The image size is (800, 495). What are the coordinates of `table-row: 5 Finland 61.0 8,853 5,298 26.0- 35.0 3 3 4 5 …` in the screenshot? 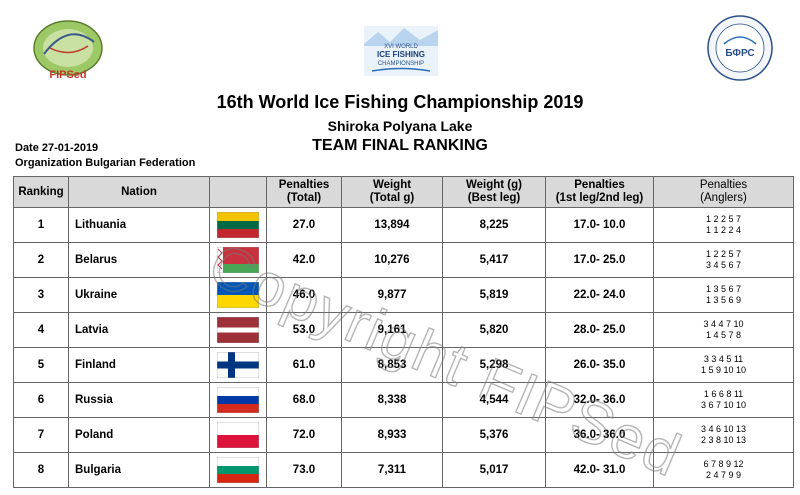 It's located at (403, 365).